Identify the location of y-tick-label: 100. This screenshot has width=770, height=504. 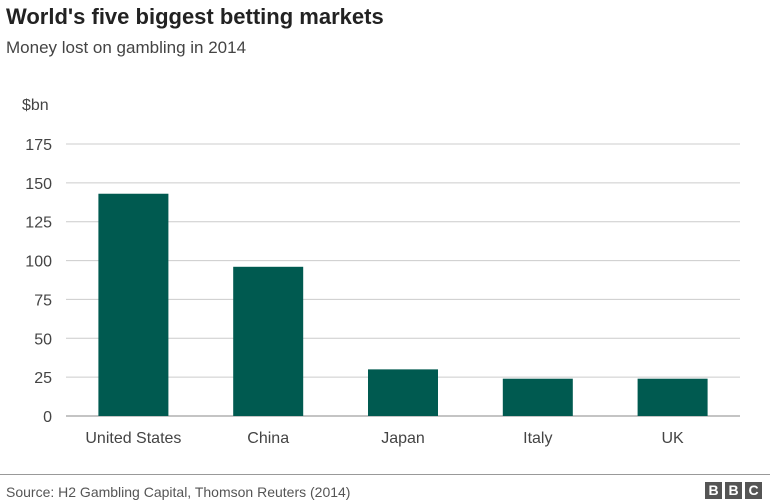
(38, 262).